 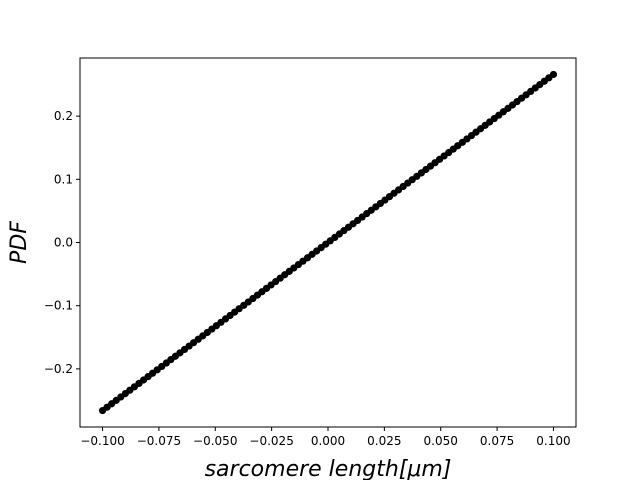 I want to click on x-tick-label: 0.025, so click(x=384, y=441).